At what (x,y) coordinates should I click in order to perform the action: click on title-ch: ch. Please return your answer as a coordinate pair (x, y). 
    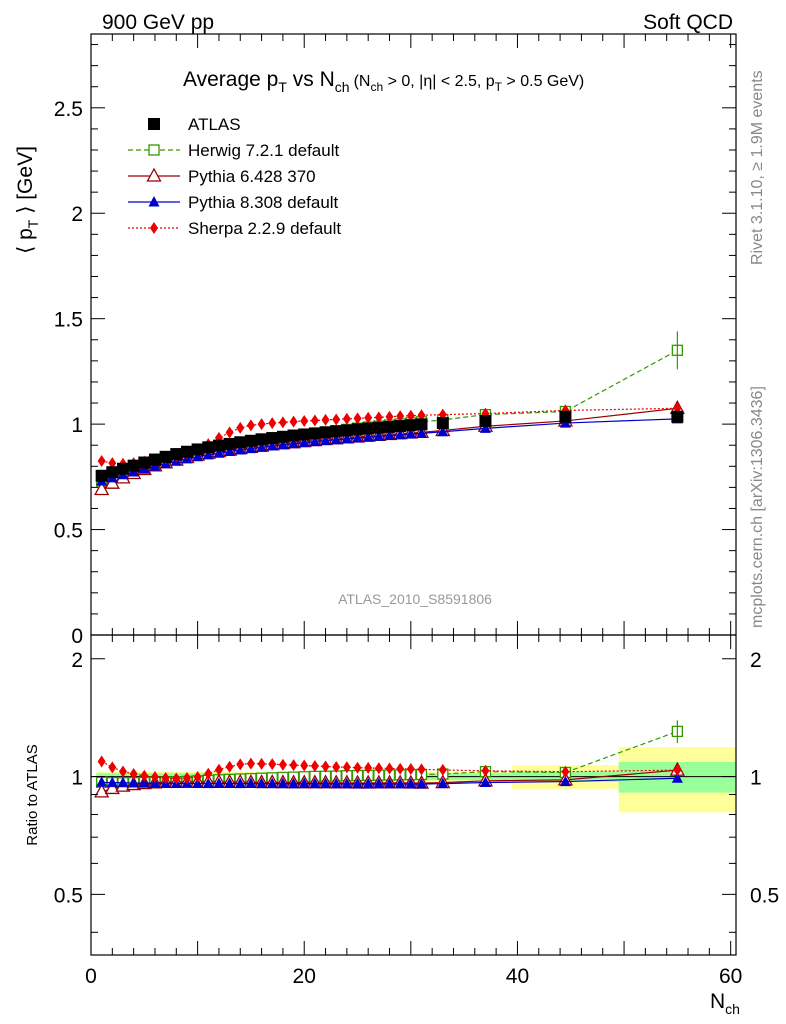
    Looking at the image, I should click on (342, 87).